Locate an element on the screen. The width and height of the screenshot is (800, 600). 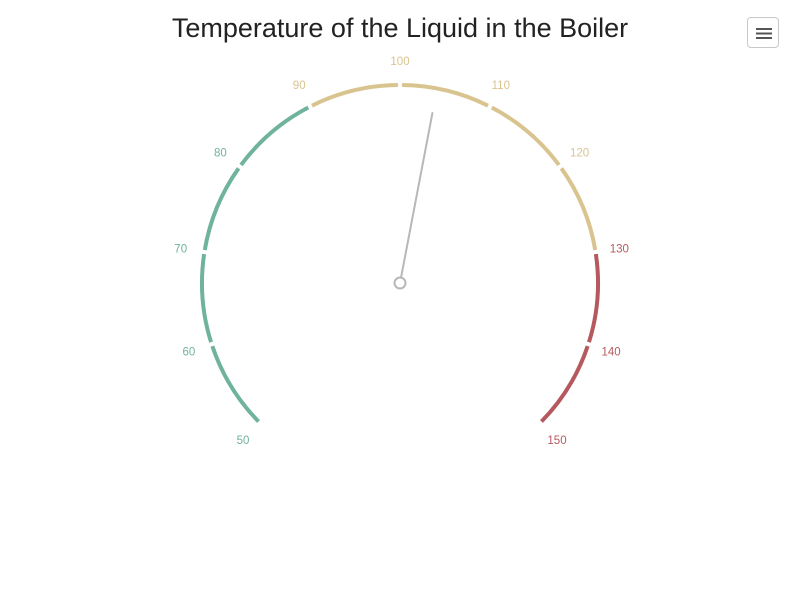
gauge-tick-label: 50 is located at coordinates (243, 441).